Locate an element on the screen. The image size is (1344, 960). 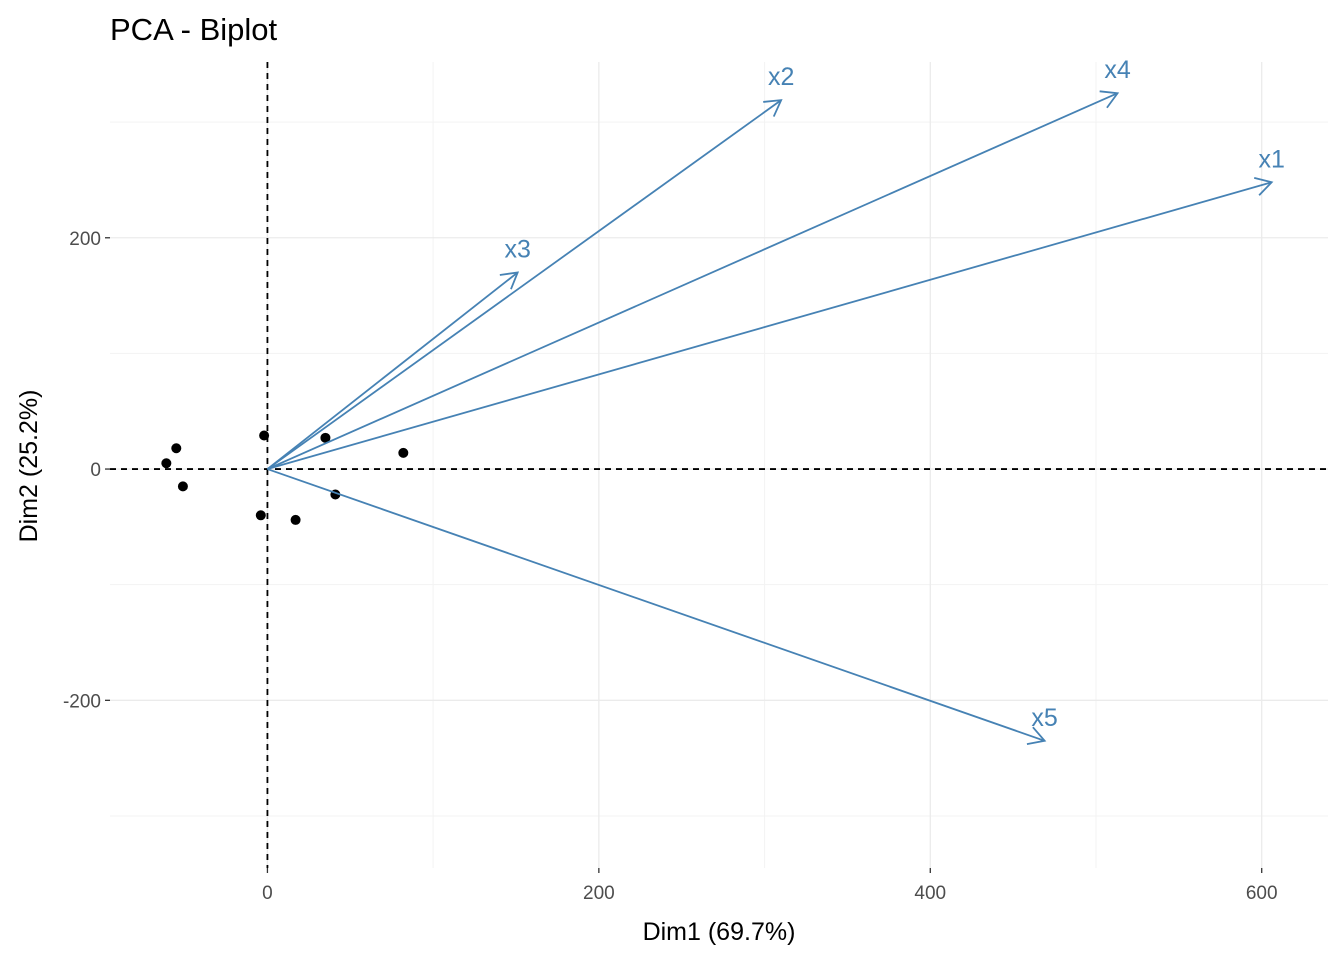
x-axis-title: Dim1 (69.7%) is located at coordinates (719, 932).